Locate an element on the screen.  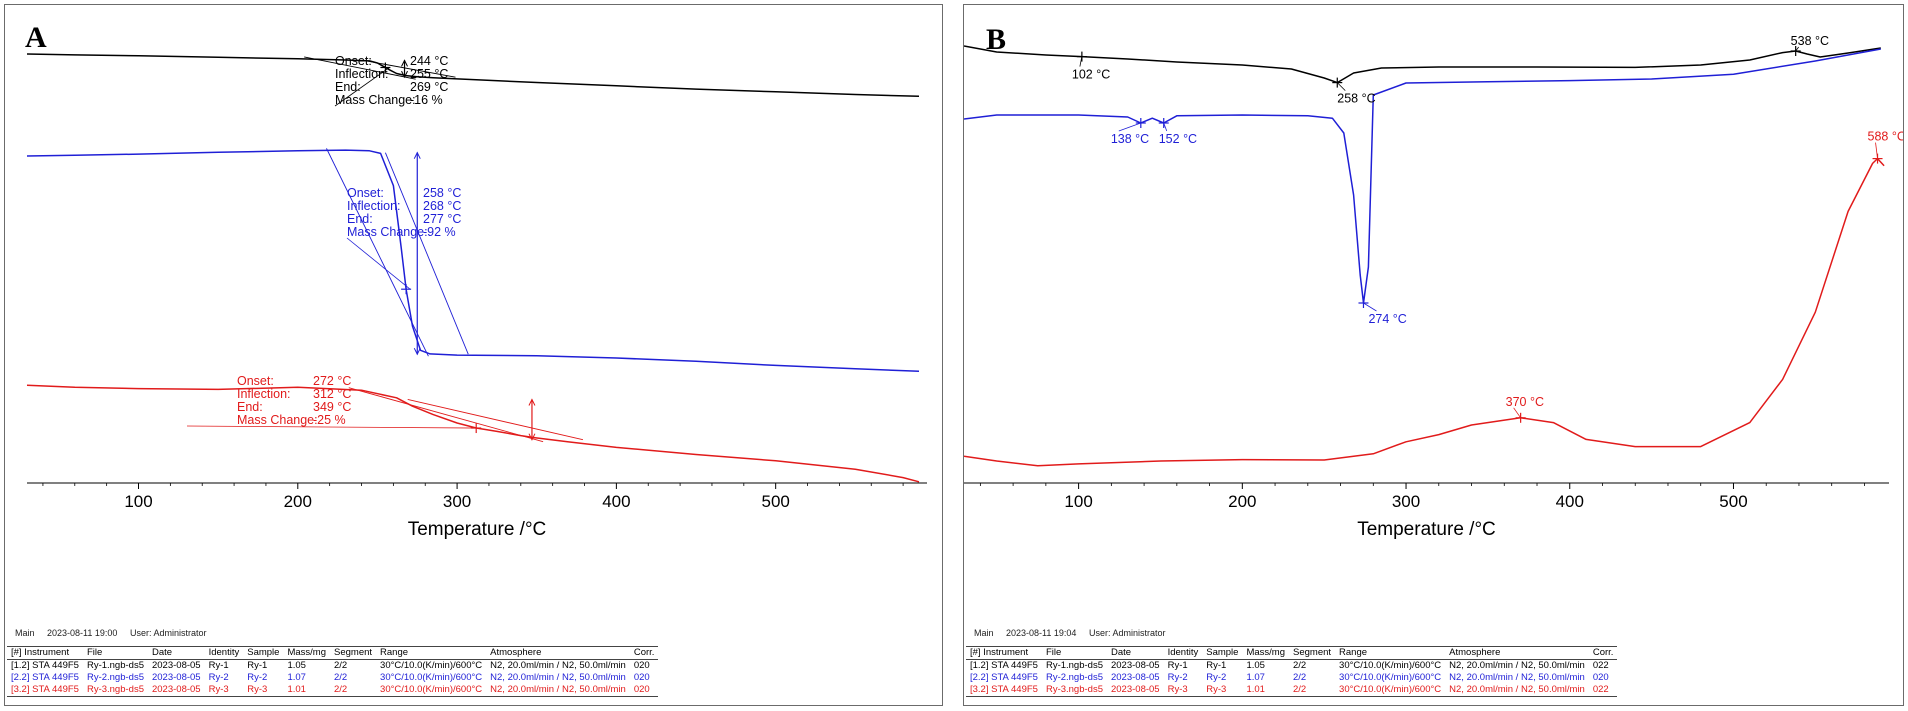
peak-label: 258 °C is located at coordinates (1356, 99).